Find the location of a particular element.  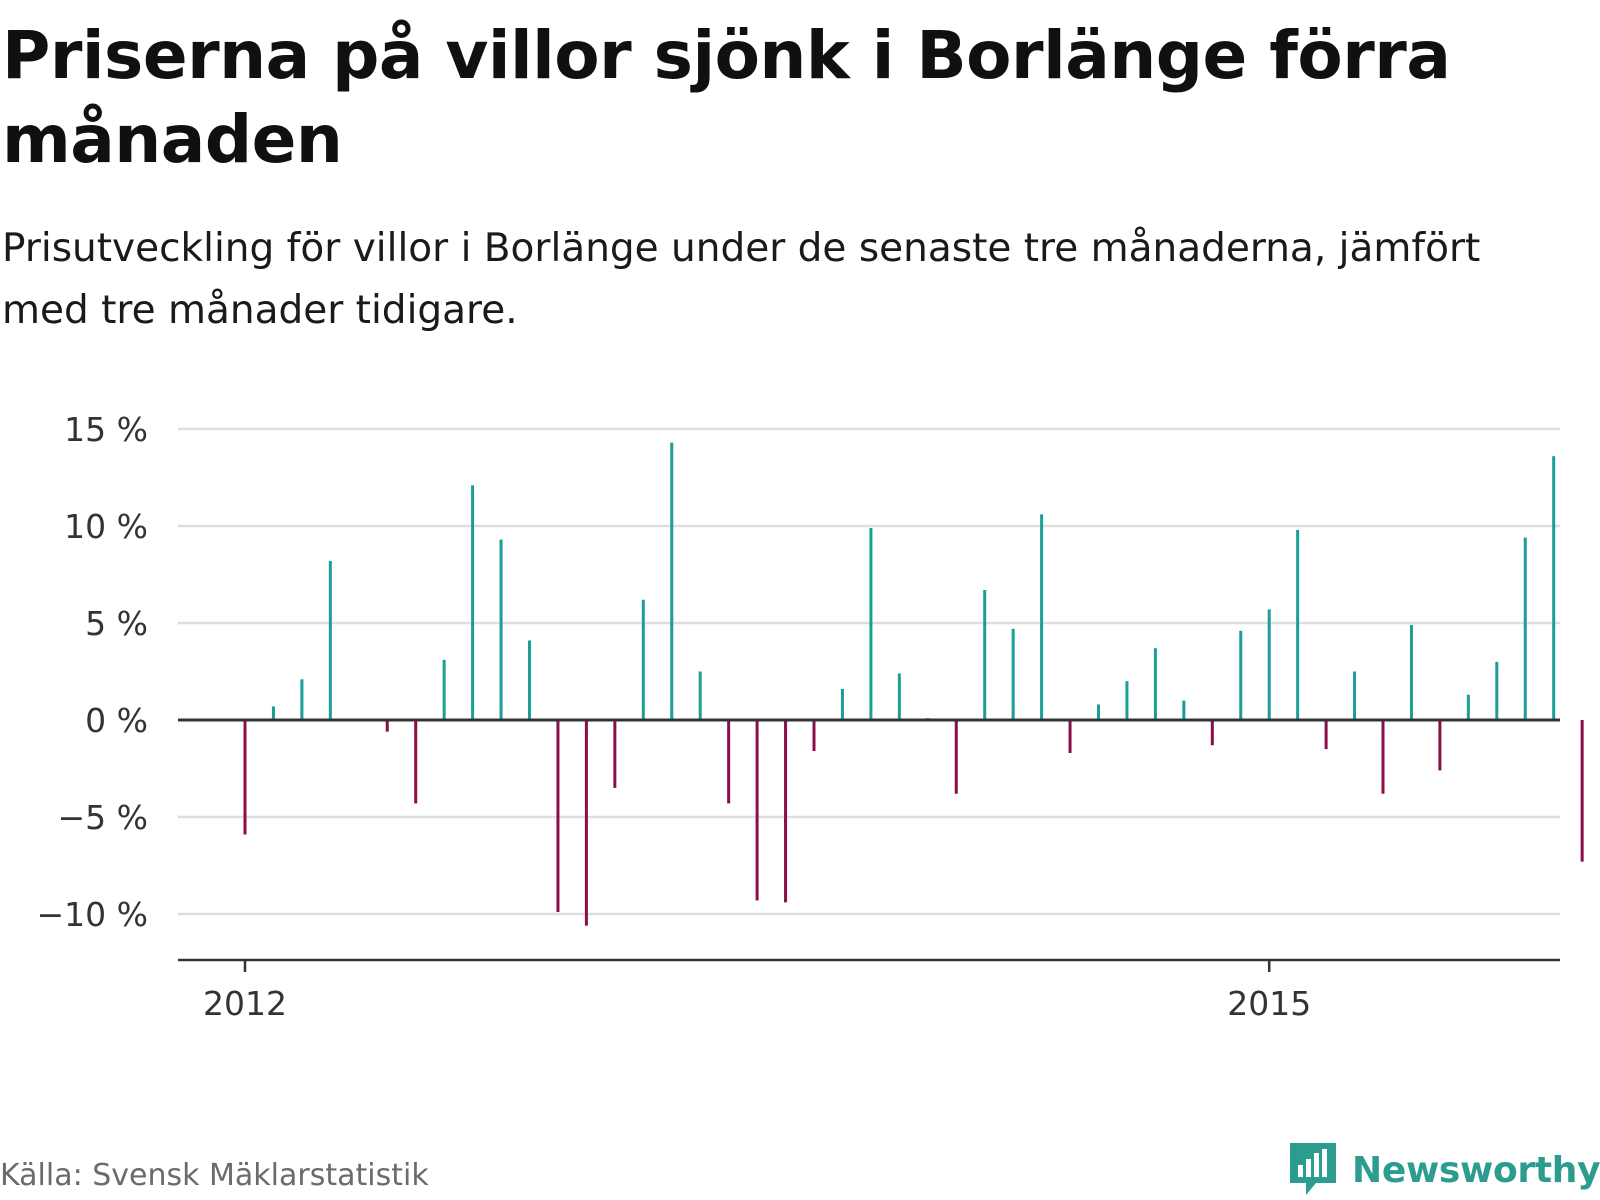

x-tick-label: 2012 is located at coordinates (245, 1003).